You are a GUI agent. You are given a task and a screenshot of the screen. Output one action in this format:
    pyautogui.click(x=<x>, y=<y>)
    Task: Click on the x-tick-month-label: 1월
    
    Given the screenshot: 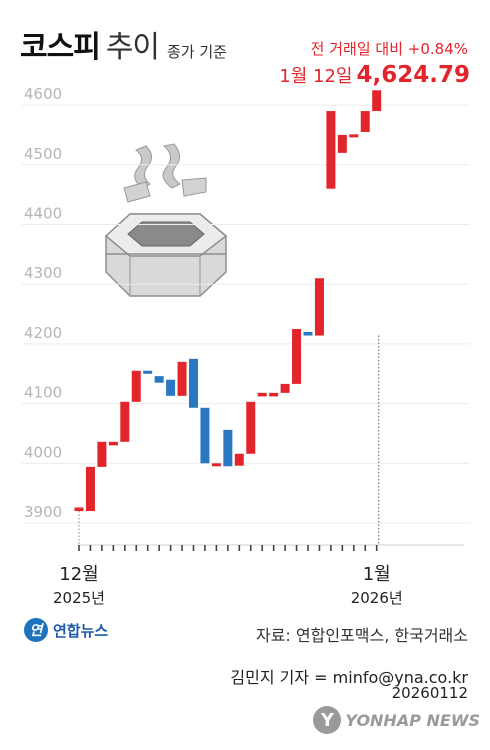 What is the action you would take?
    pyautogui.click(x=377, y=574)
    